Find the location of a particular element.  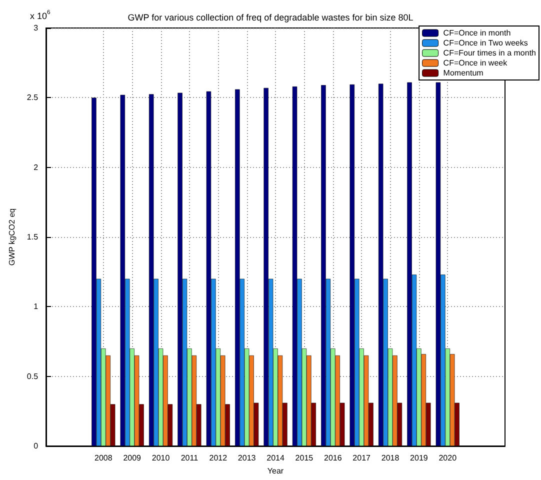

x-tick-label: 2010 is located at coordinates (161, 458).